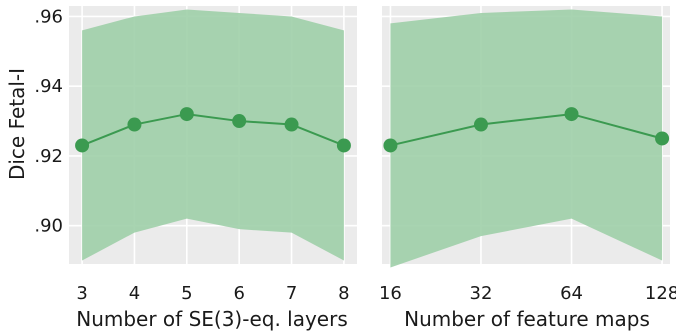 This screenshot has width=676, height=332. Describe the element at coordinates (48, 226) in the screenshot. I see `y-tick-label: .90` at that location.